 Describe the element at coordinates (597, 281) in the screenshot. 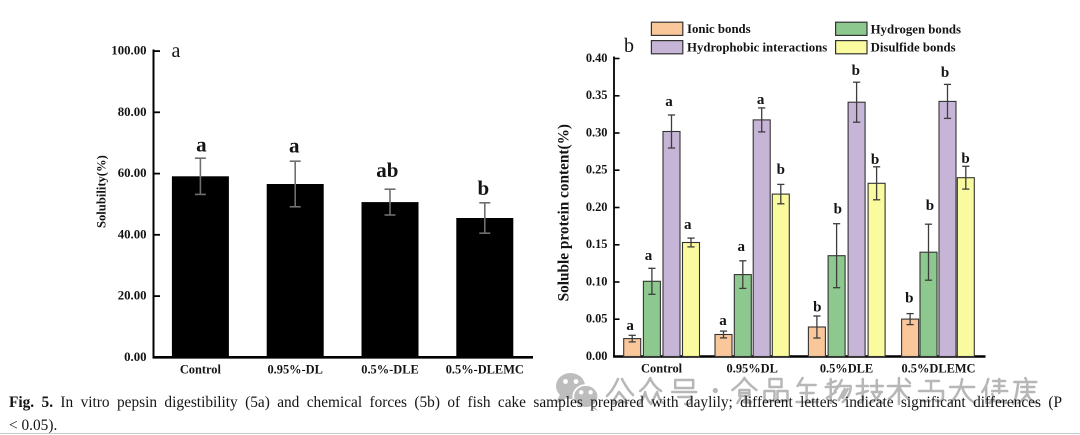

I see `svg-text: 0.10` at that location.